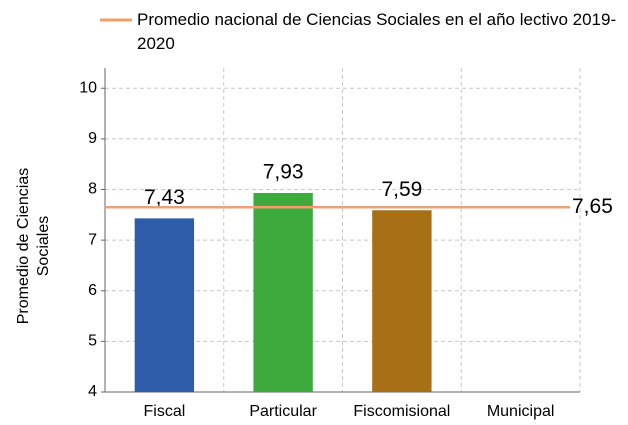  What do you see at coordinates (88, 87) in the screenshot?
I see `y-tick-label: 10` at bounding box center [88, 87].